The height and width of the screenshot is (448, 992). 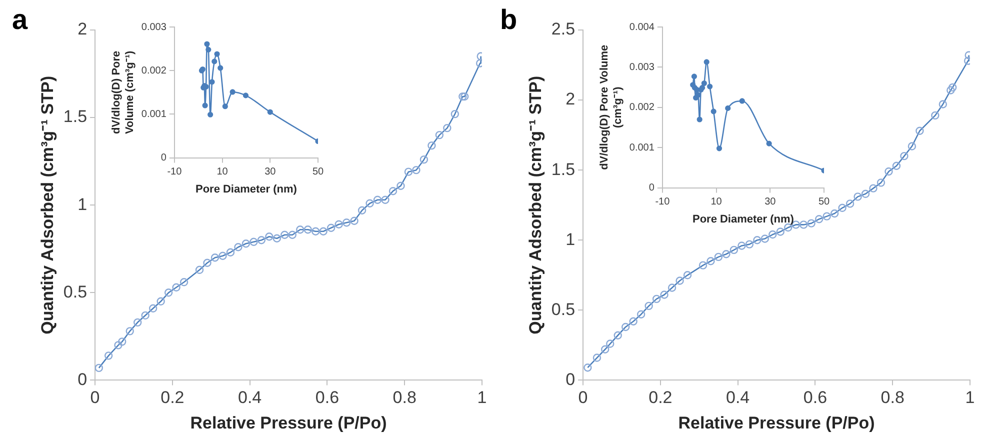 What do you see at coordinates (642, 27) in the screenshot?
I see `y-tick-label: 0.004` at bounding box center [642, 27].